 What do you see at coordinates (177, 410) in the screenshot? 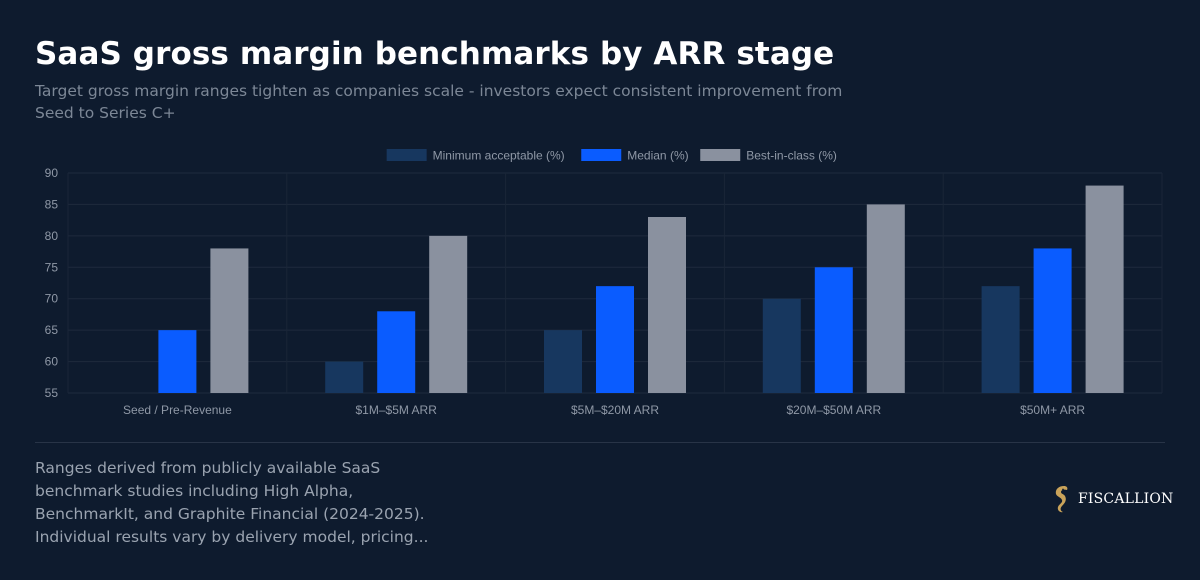
I see `x-tick-label: Seed / Pre-Revenue` at bounding box center [177, 410].